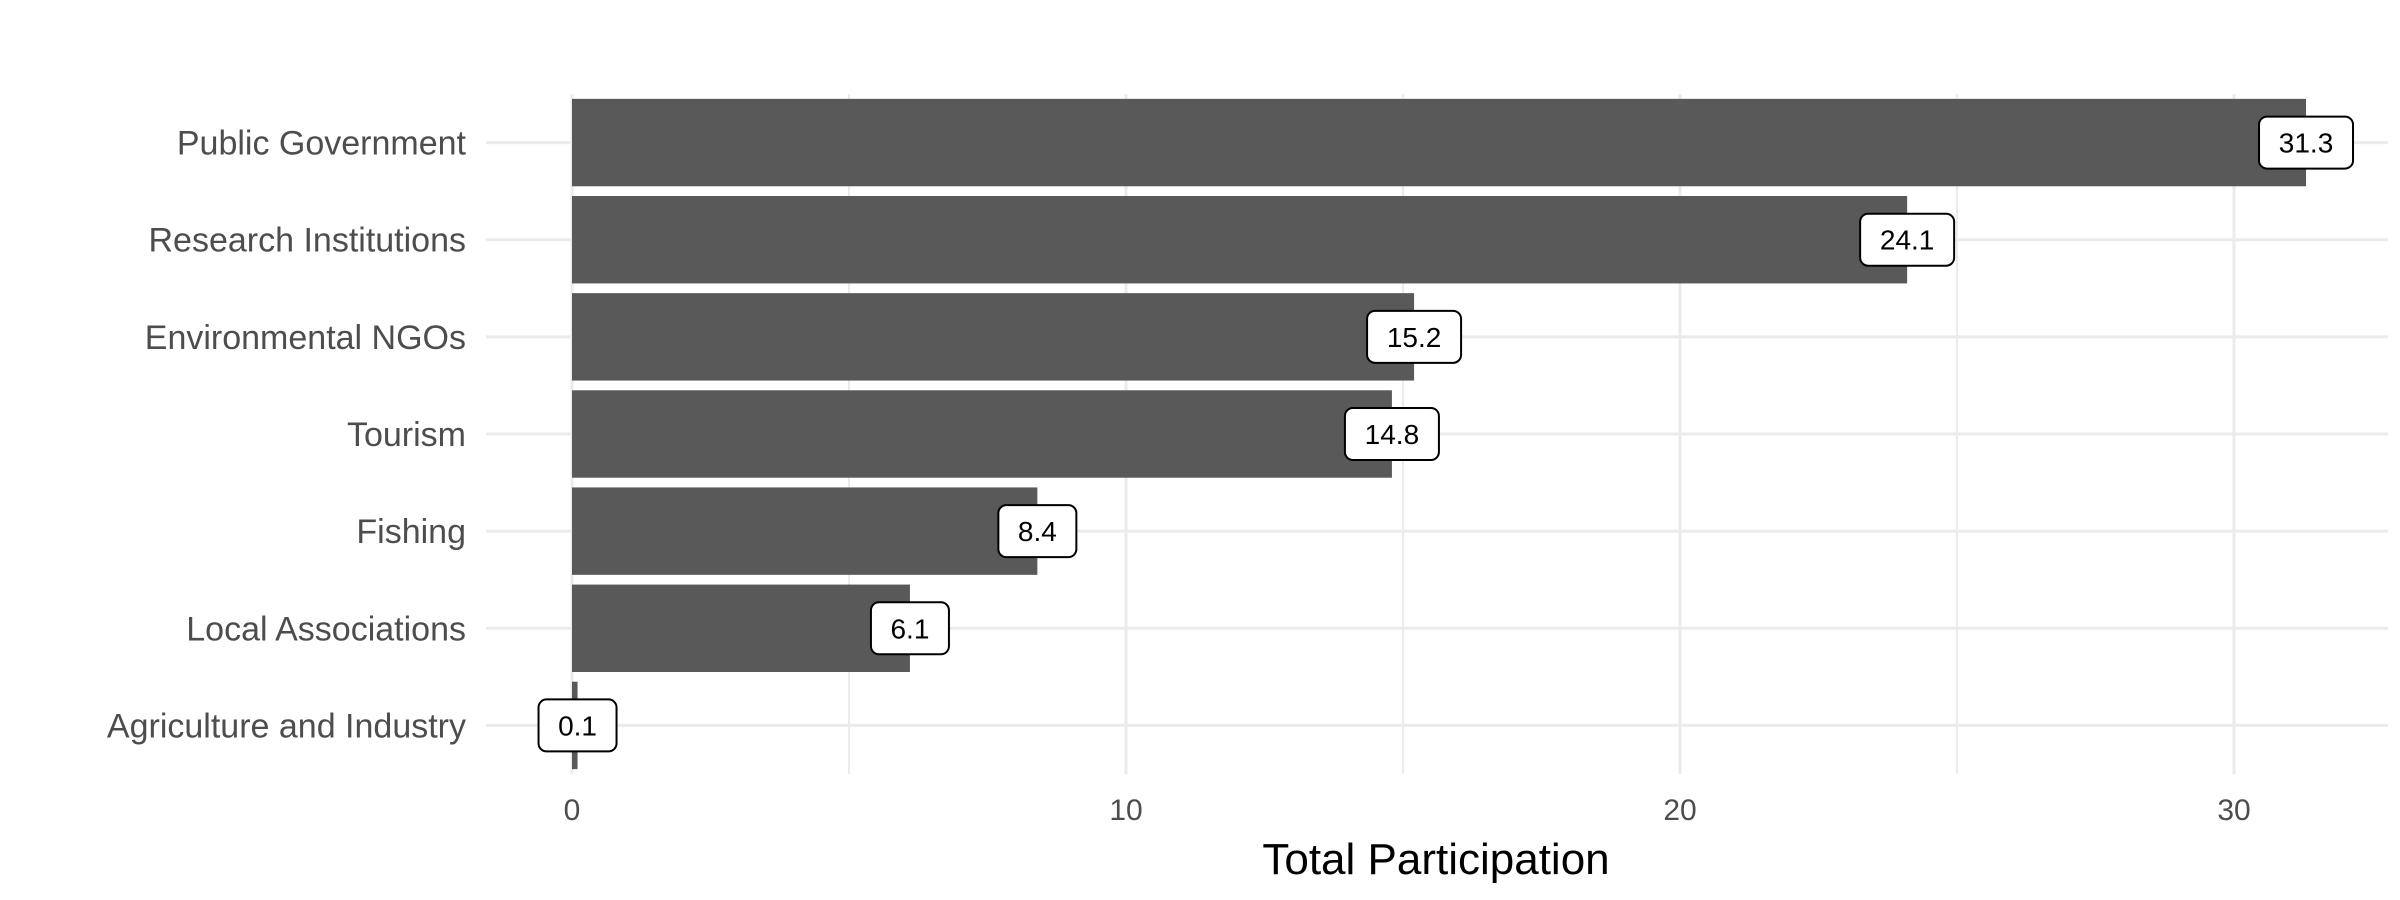 The image size is (2400, 900). I want to click on x-axis-title: Total Participation, so click(1435, 859).